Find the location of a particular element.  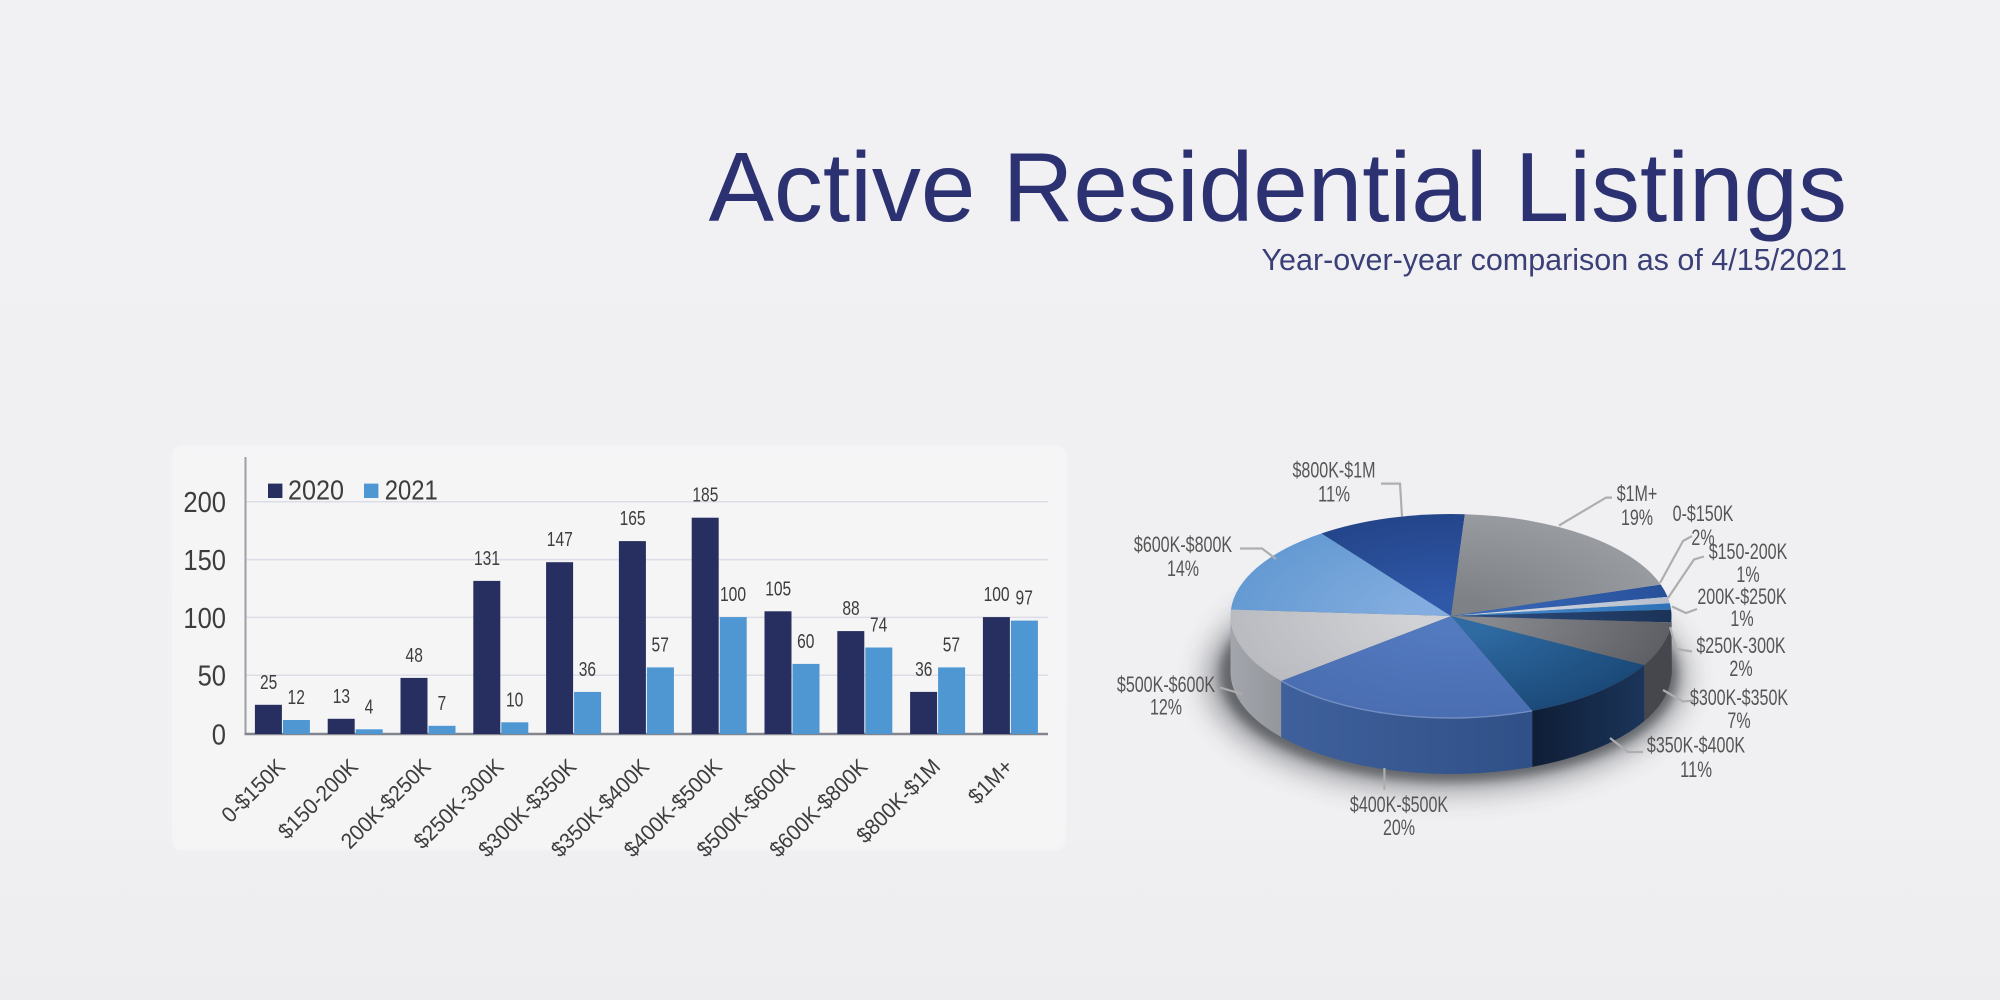

svg-text: 19% is located at coordinates (1637, 517).